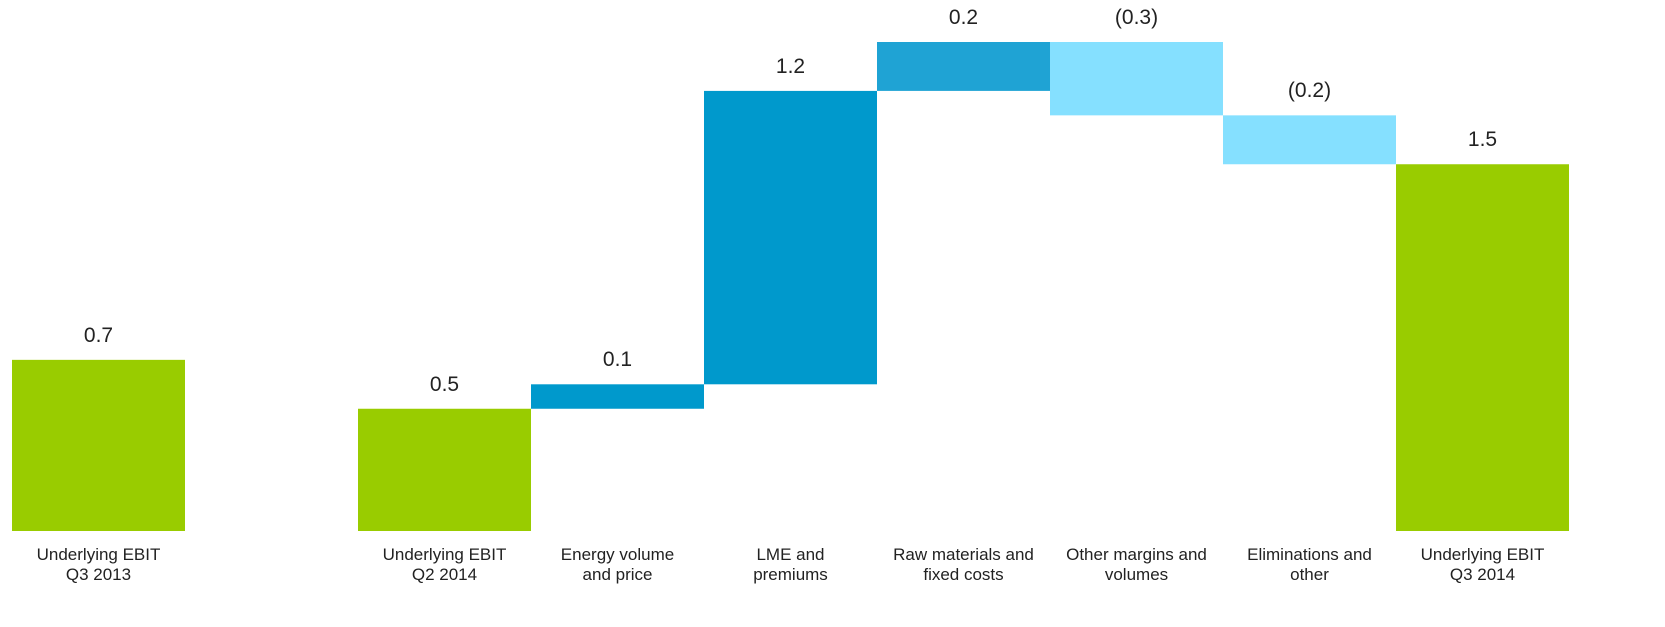  What do you see at coordinates (790, 564) in the screenshot?
I see `x-tick-label: LME and premiums` at bounding box center [790, 564].